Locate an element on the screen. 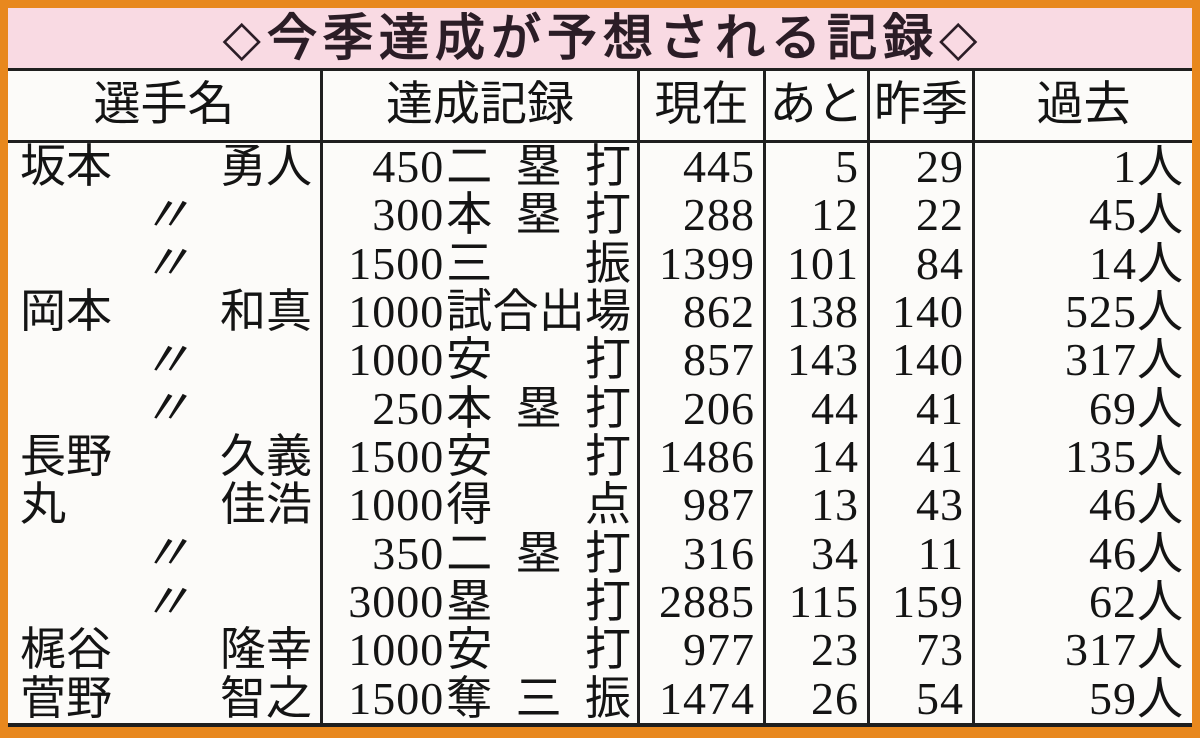 This screenshot has height=738, width=1200. player-name: 岡本 和真 is located at coordinates (166, 312).